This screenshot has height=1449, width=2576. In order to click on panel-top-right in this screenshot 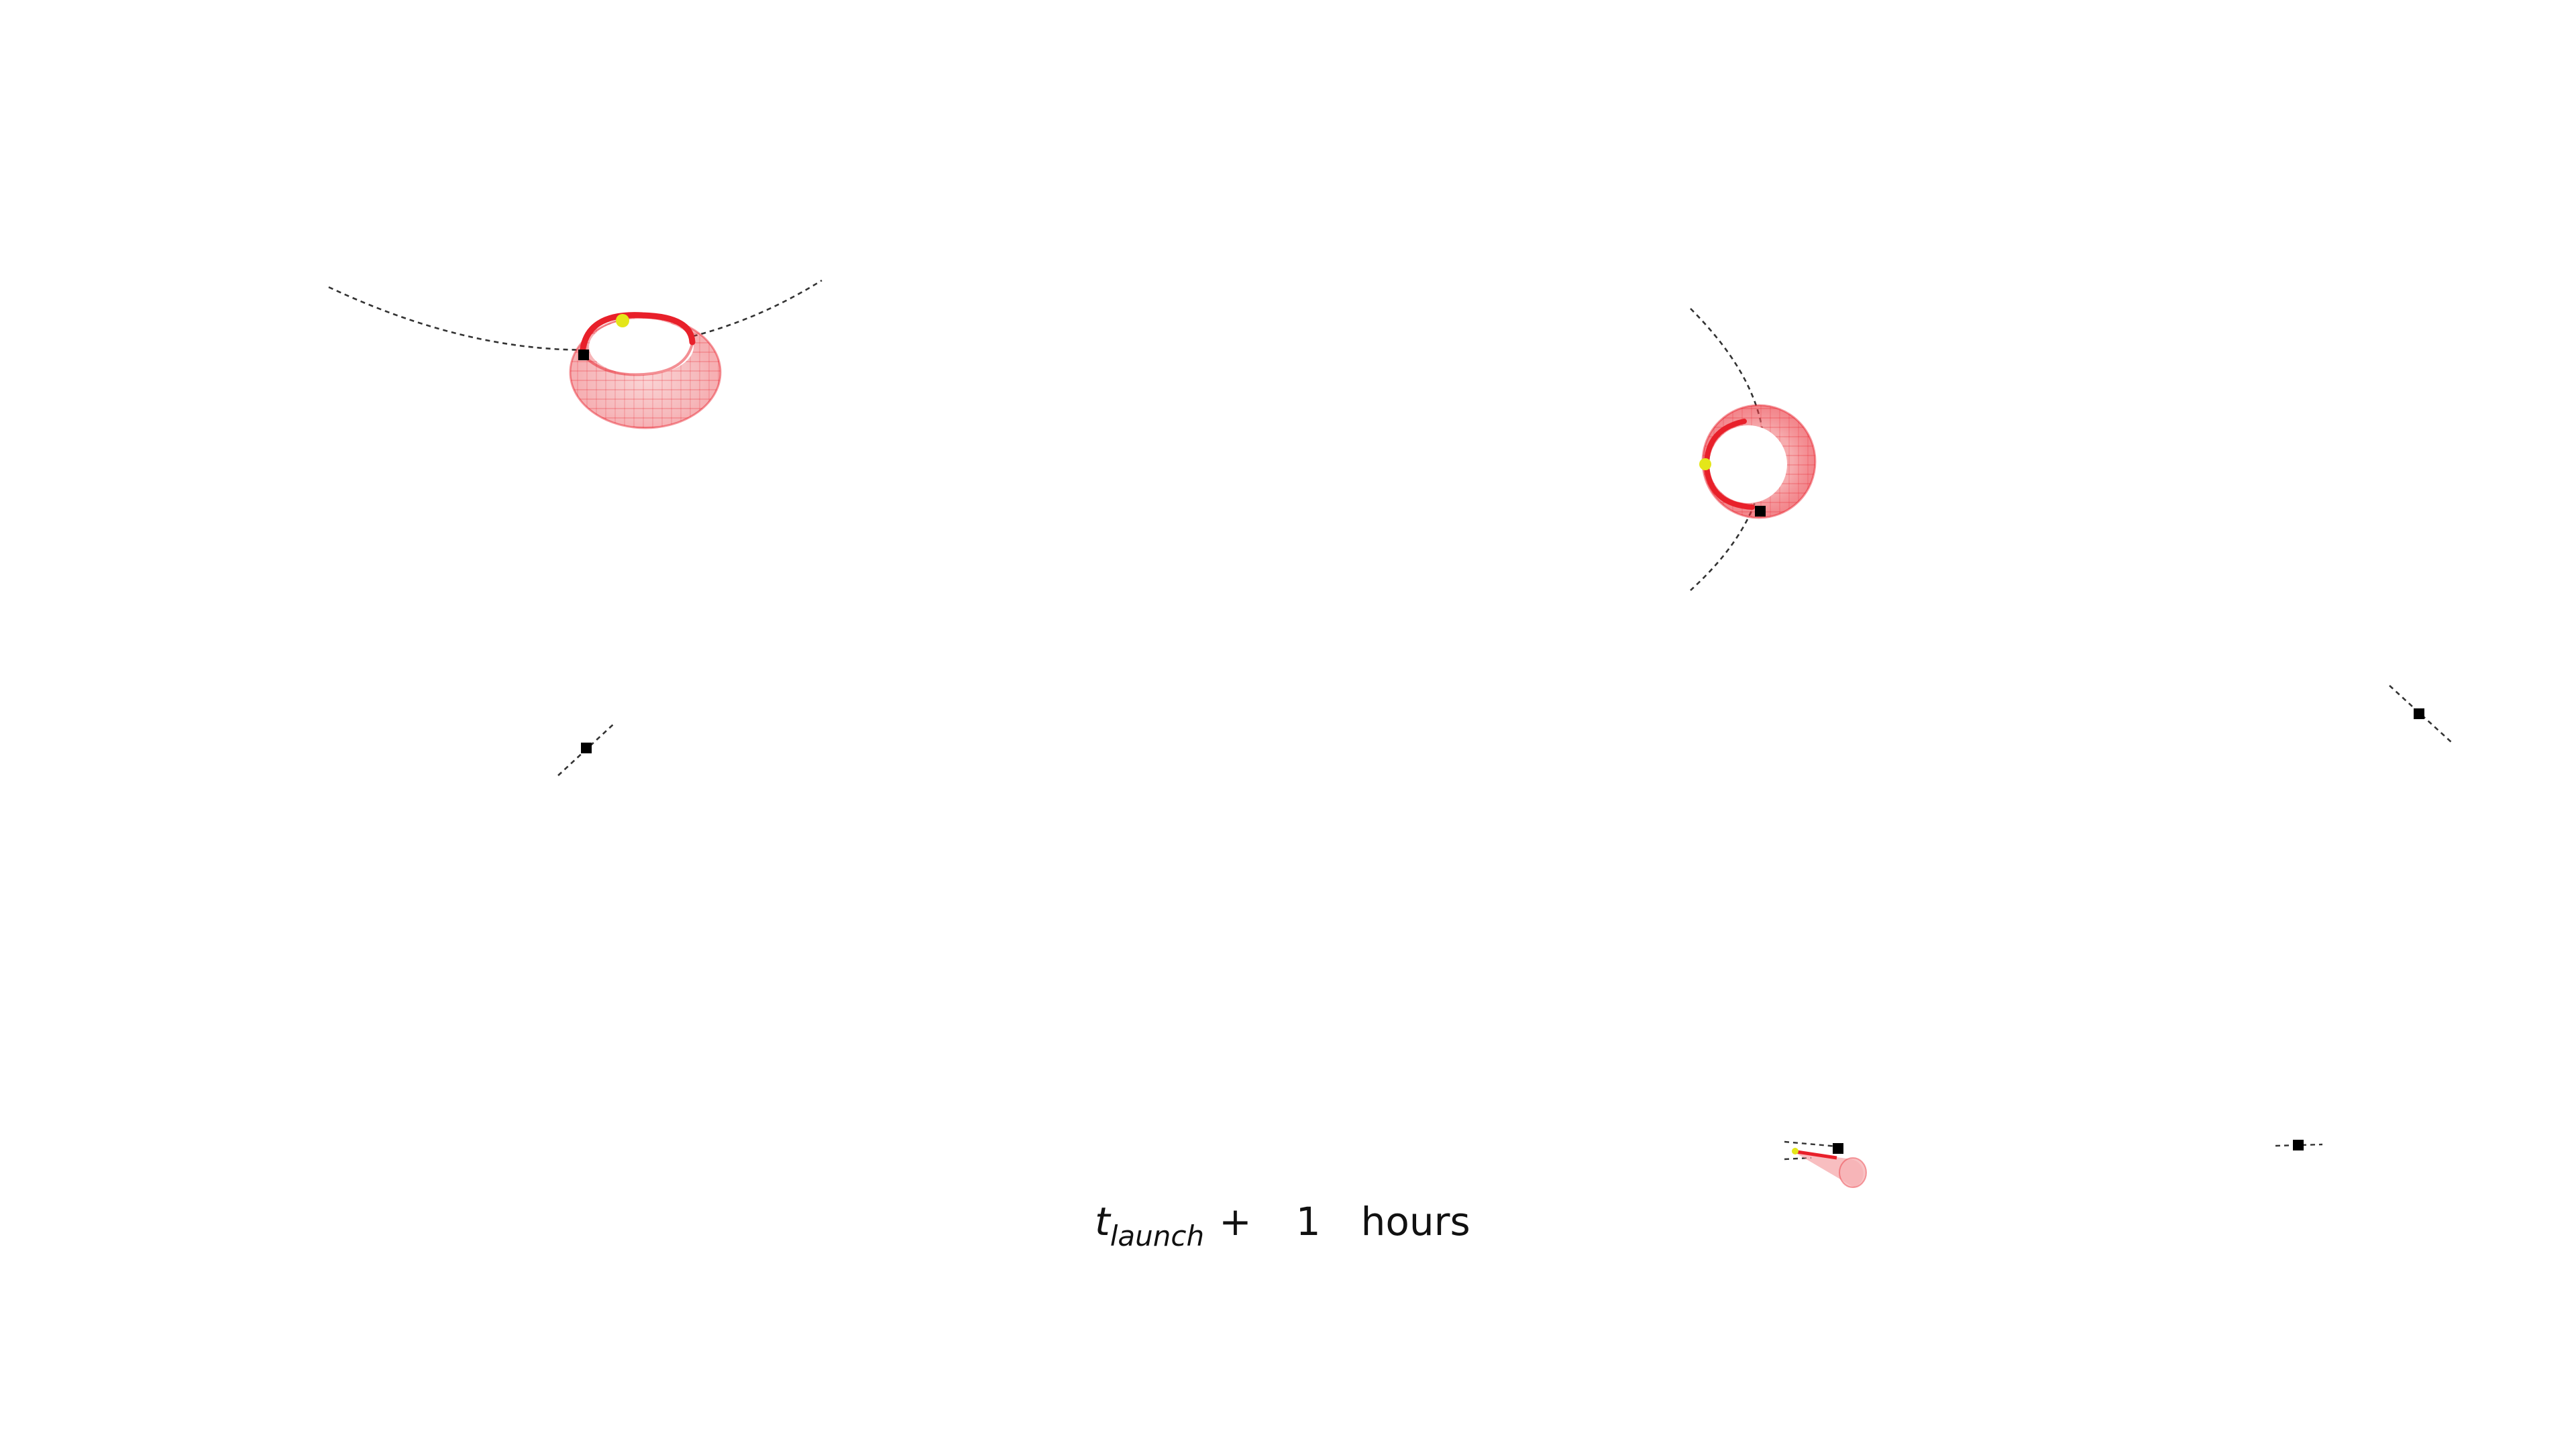, I will do `click(1753, 449)`.